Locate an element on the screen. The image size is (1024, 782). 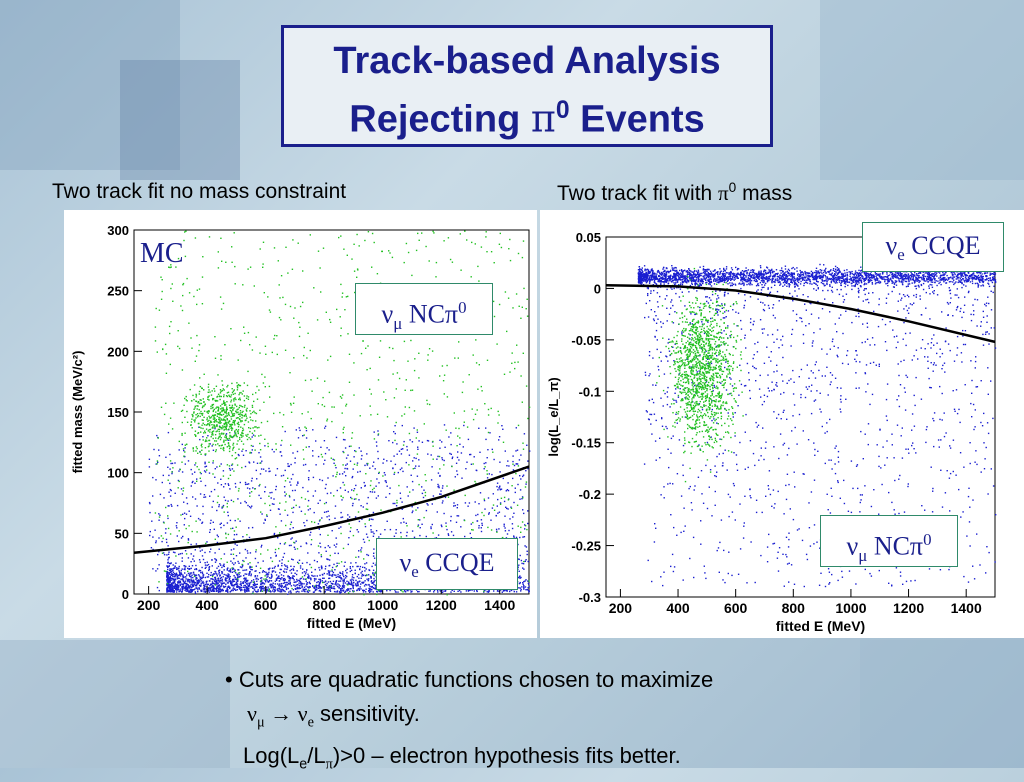
title-line-1: Track-based Analysis is located at coordinates (527, 61).